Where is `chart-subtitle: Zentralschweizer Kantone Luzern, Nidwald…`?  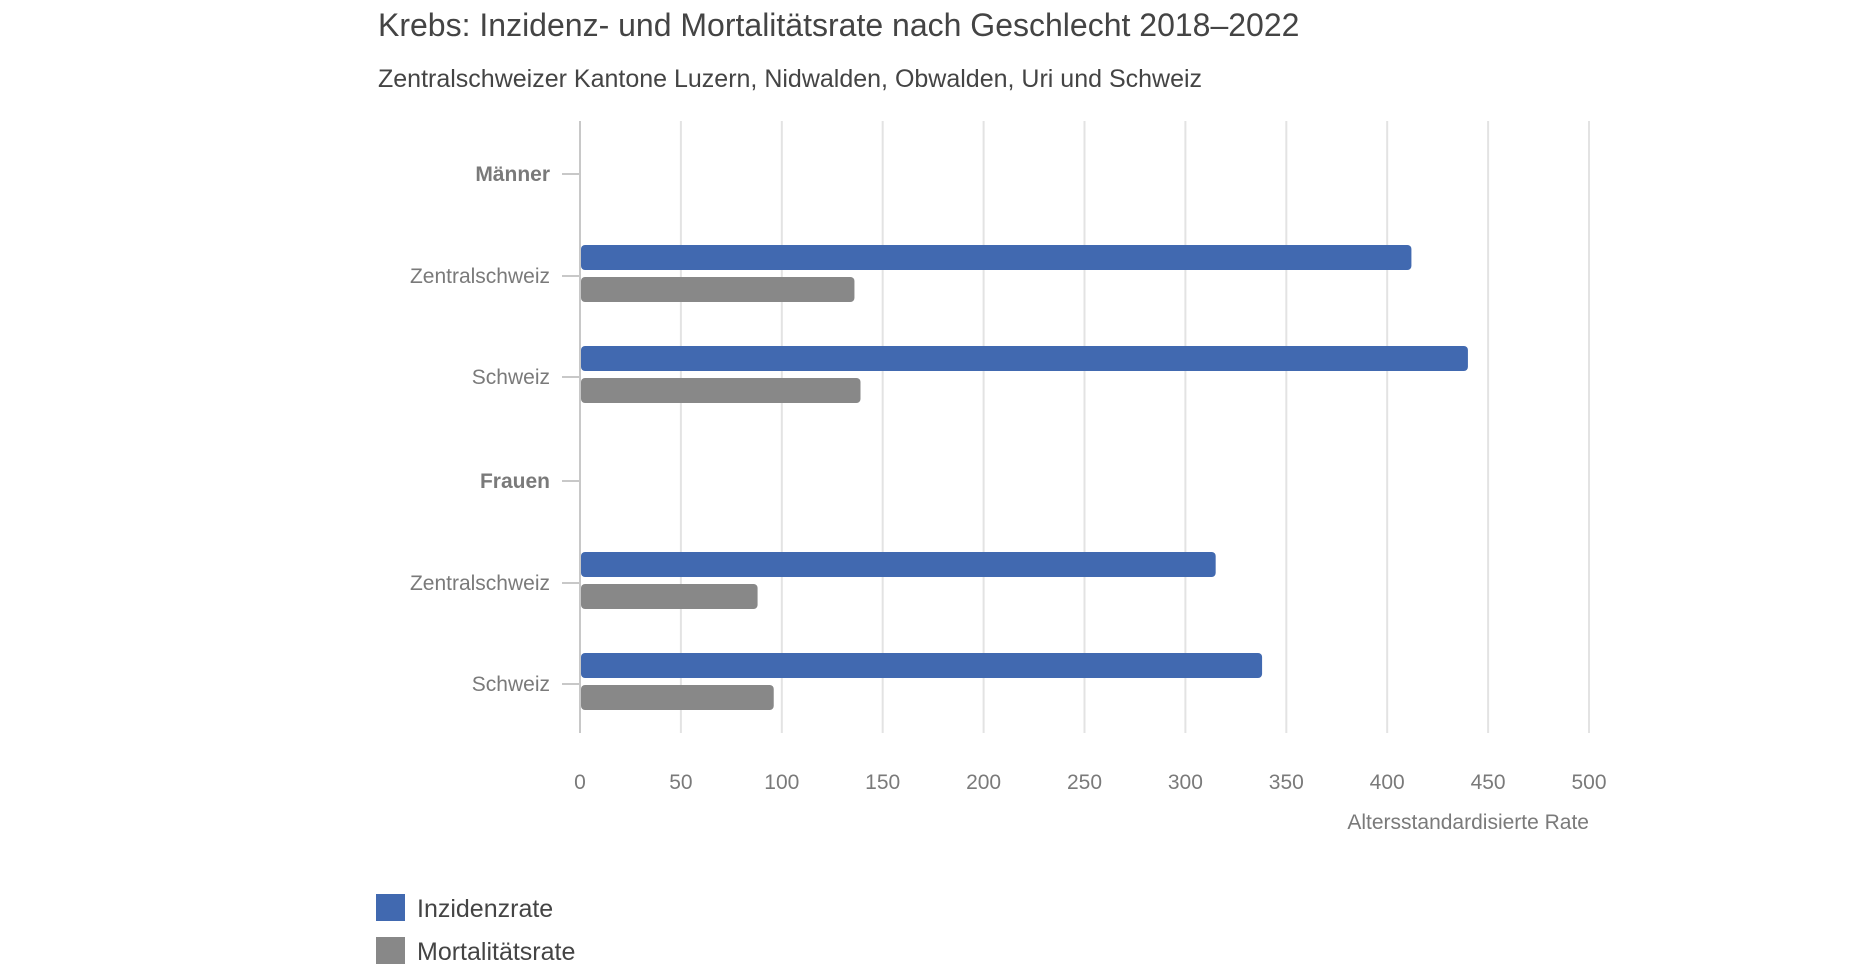
chart-subtitle: Zentralschweizer Kantone Luzern, Nidwald… is located at coordinates (790, 79).